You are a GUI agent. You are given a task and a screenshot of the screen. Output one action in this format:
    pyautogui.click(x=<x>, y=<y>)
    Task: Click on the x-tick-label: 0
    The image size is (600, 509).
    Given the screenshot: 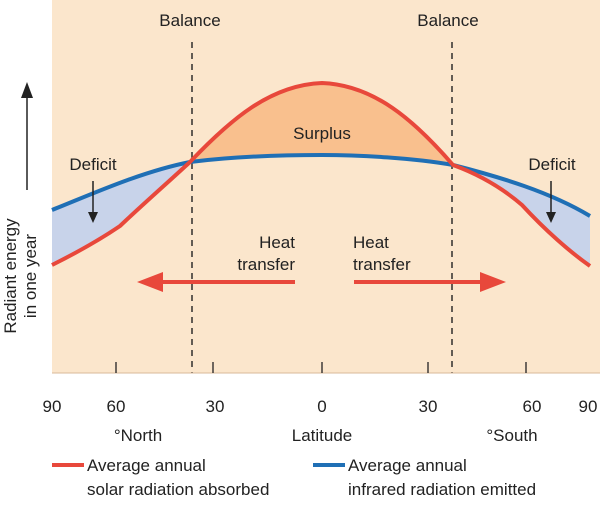 What is the action you would take?
    pyautogui.click(x=321, y=406)
    